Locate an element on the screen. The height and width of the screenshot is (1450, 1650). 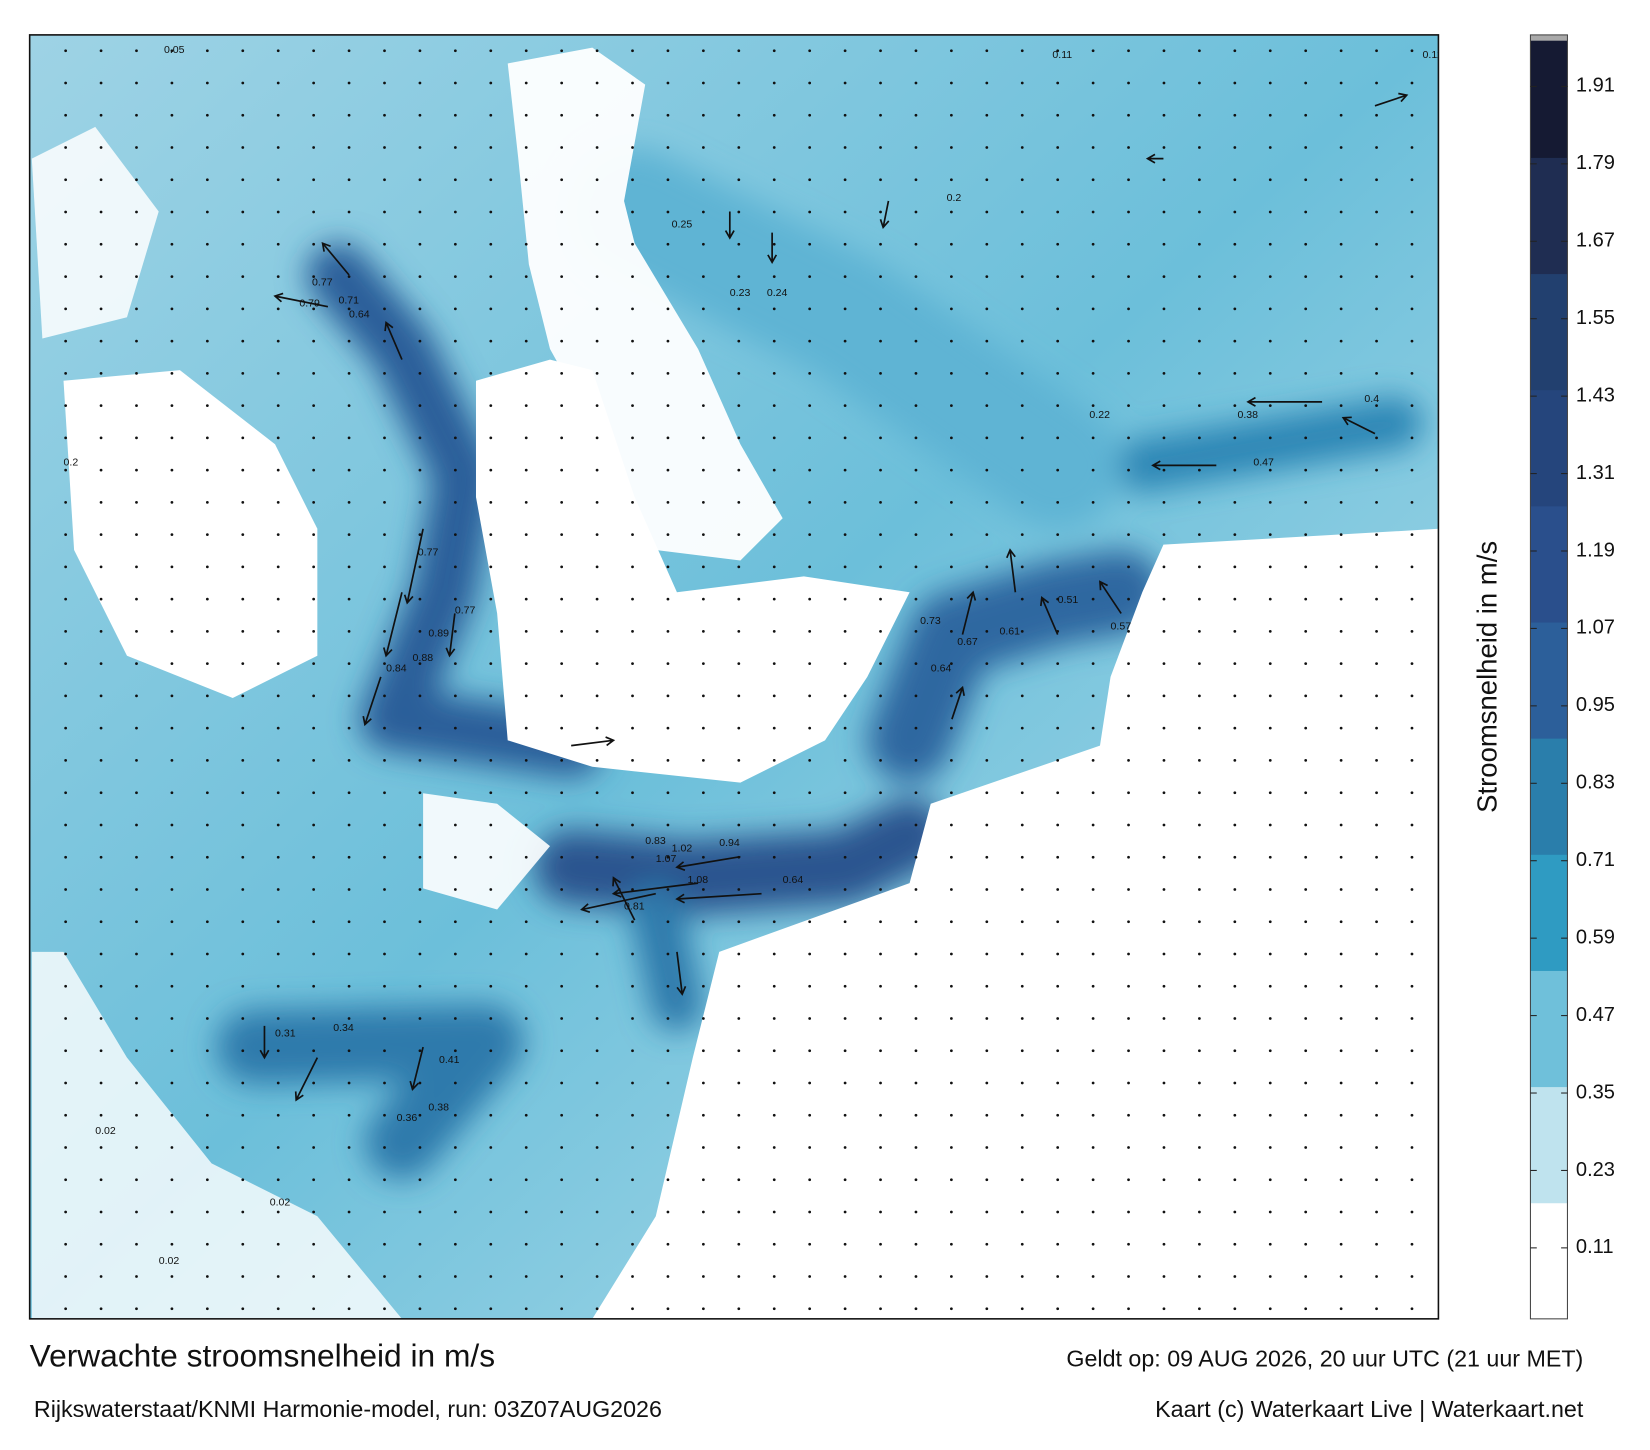
colorbar-cap is located at coordinates (1549, 38).